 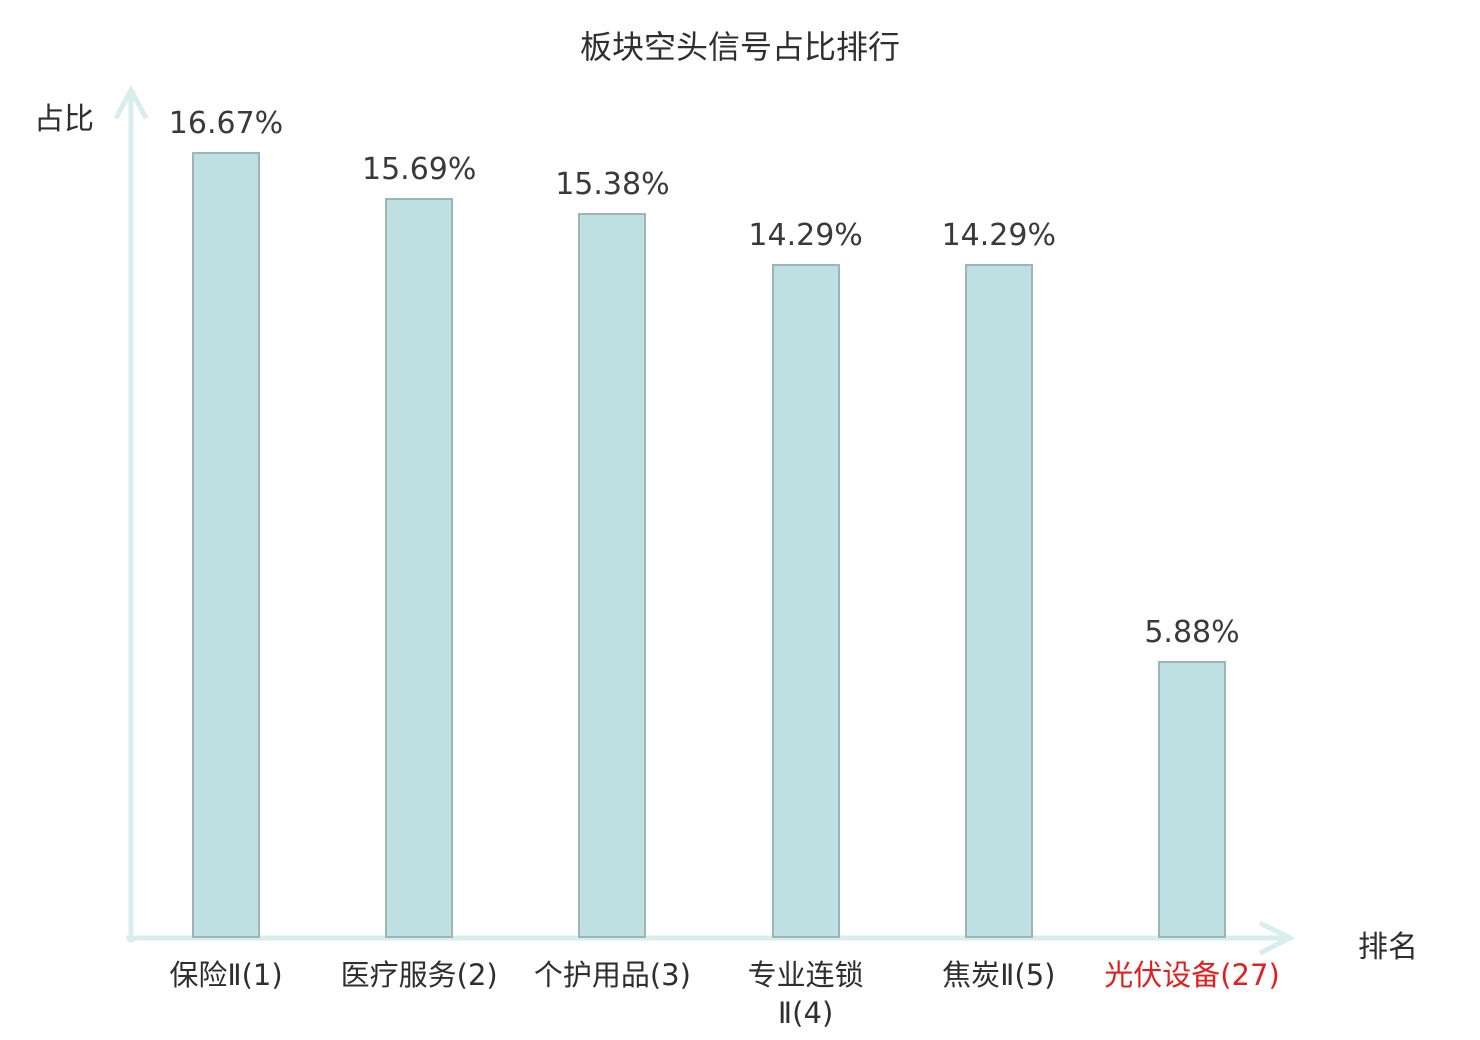 I want to click on x-axis-arrow-icon, so click(x=1277, y=938).